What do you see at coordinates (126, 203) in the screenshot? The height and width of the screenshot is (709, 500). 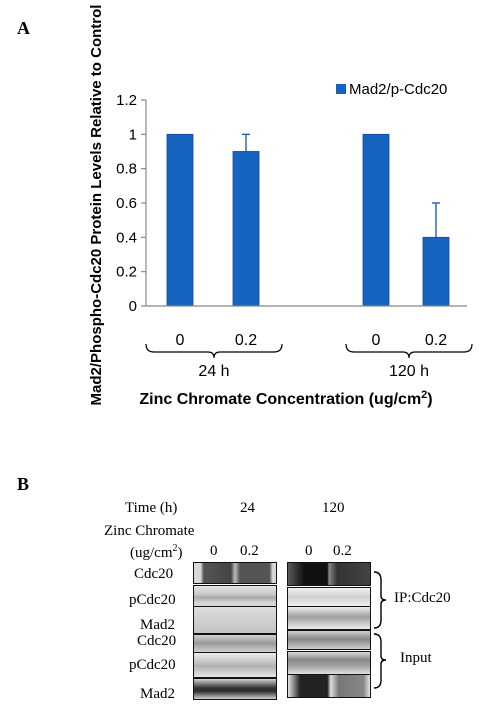 I see `y-tick-label: 0.6` at bounding box center [126, 203].